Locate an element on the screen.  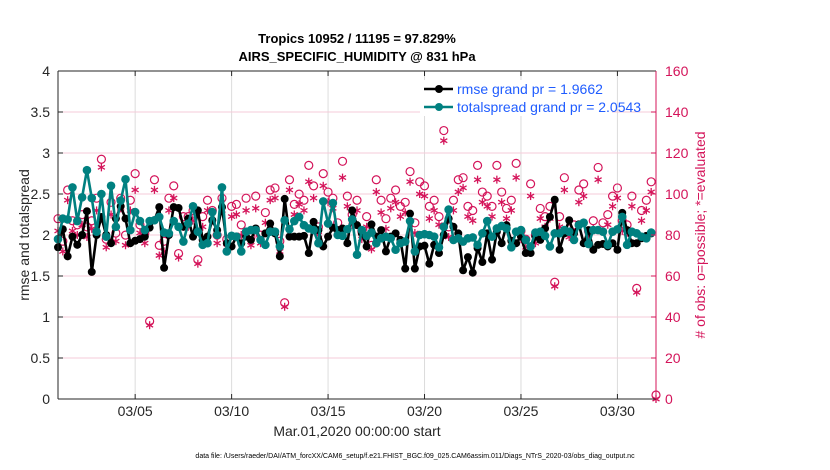
x-tick-label: 03/30 is located at coordinates (617, 411).